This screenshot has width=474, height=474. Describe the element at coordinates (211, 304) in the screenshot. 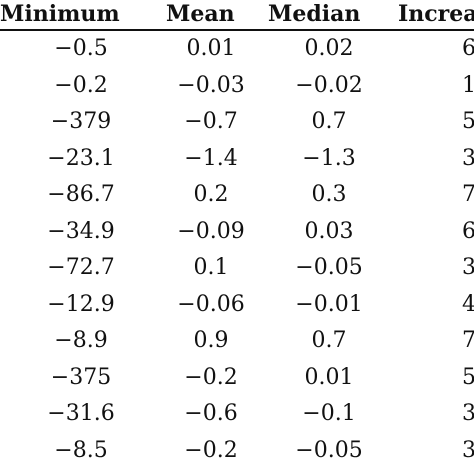

I see `cell-mean: −0.06` at that location.